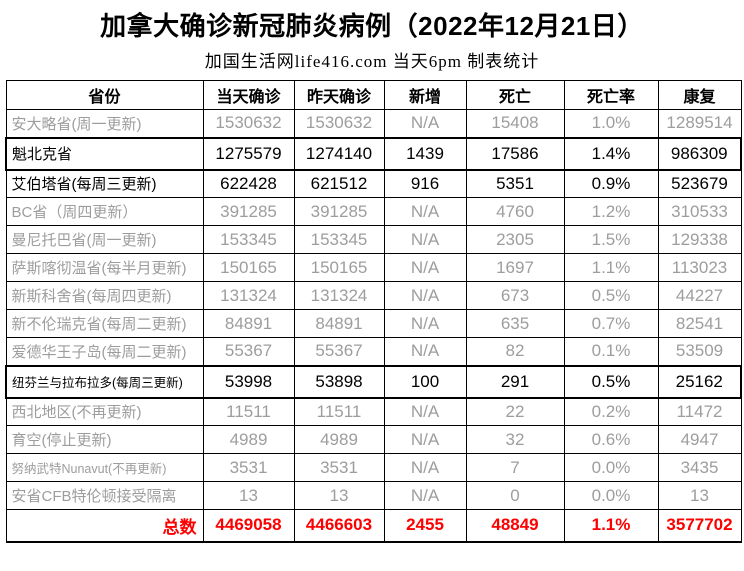 The height and width of the screenshot is (571, 744). I want to click on value-cell: 0.7%, so click(611, 323).